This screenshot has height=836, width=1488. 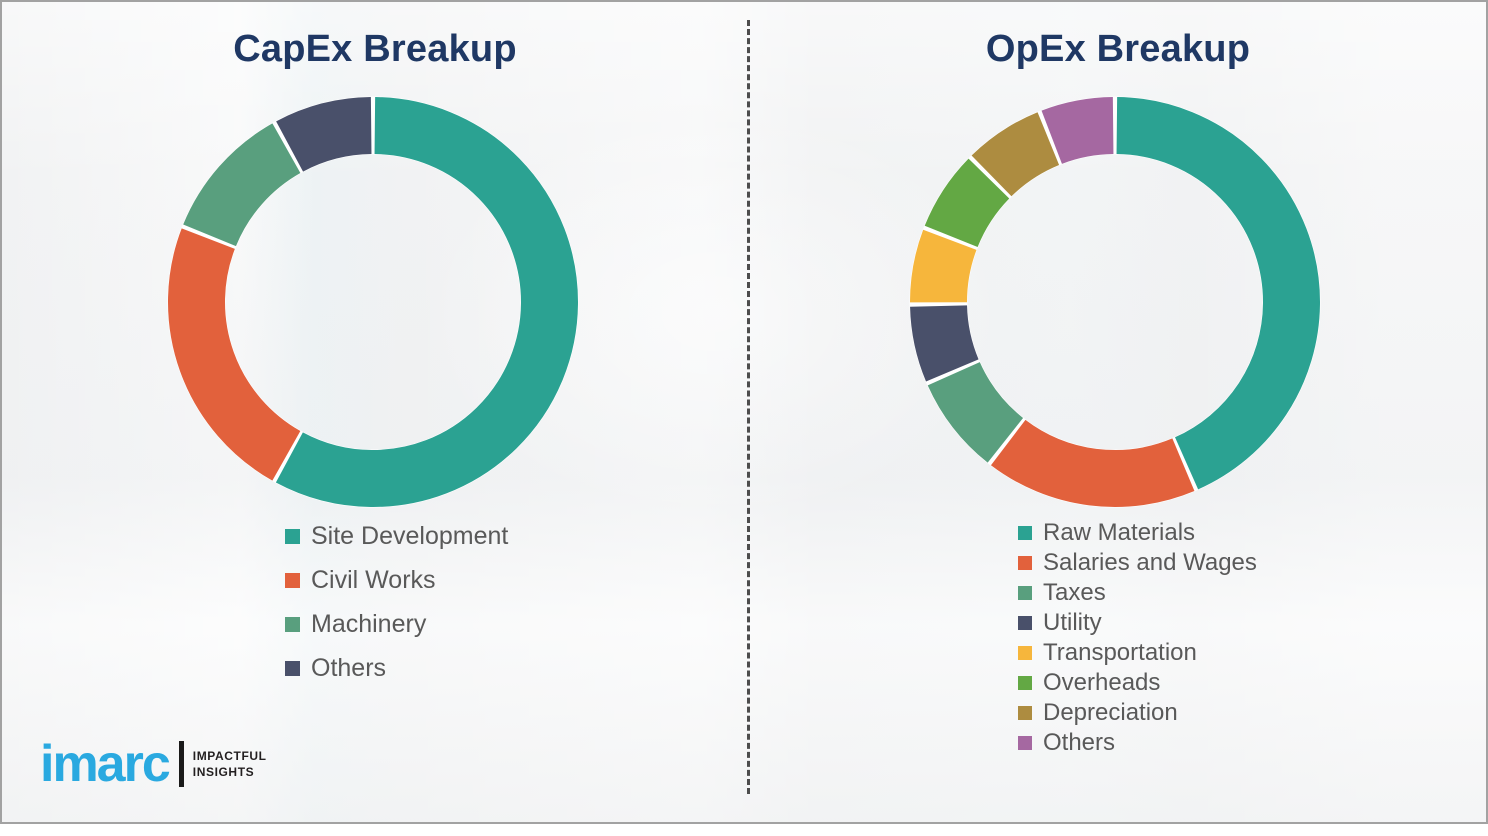 I want to click on legend-item-utility: Utility, so click(x=1137, y=623).